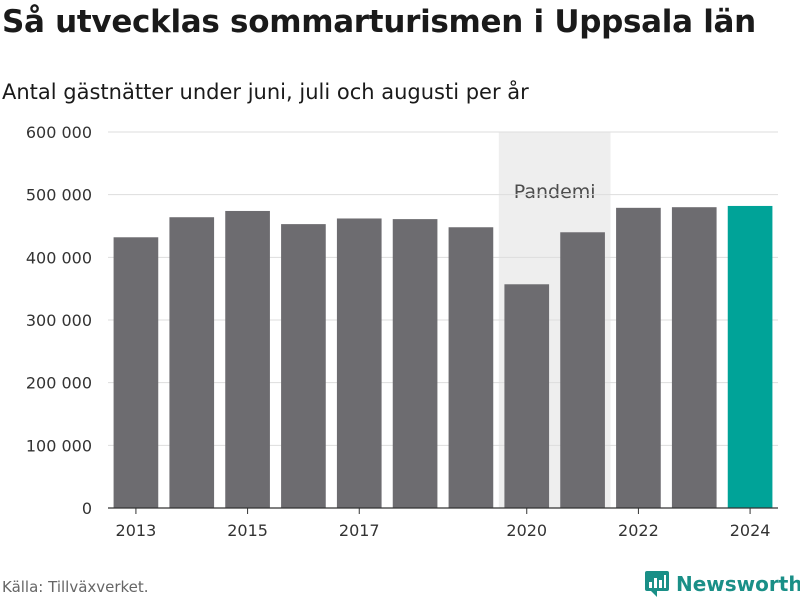 The height and width of the screenshot is (600, 800). I want to click on bar-2013, so click(136, 372).